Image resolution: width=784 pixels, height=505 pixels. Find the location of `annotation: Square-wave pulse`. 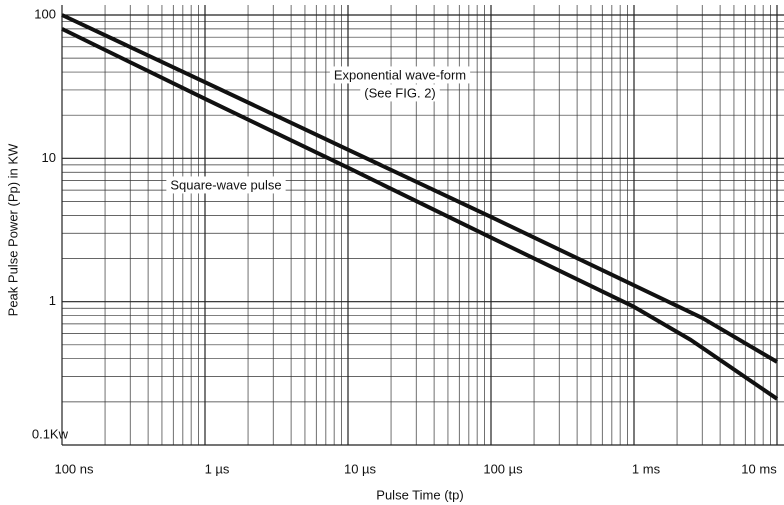

annotation: Square-wave pulse is located at coordinates (225, 184).